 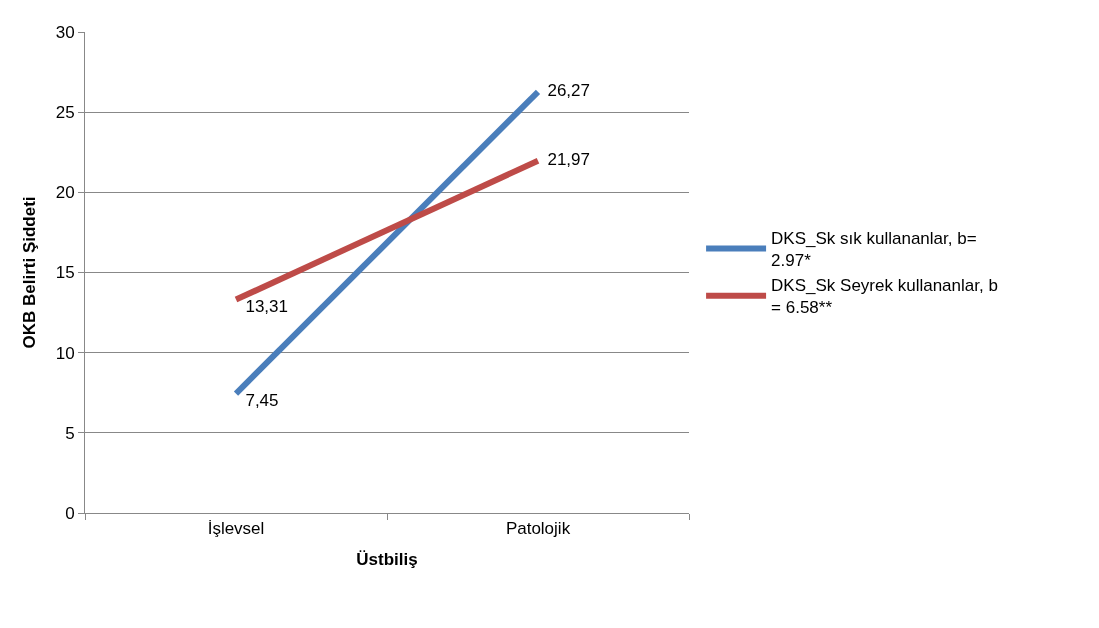 I want to click on y-tick-label: 30, so click(x=65, y=32).